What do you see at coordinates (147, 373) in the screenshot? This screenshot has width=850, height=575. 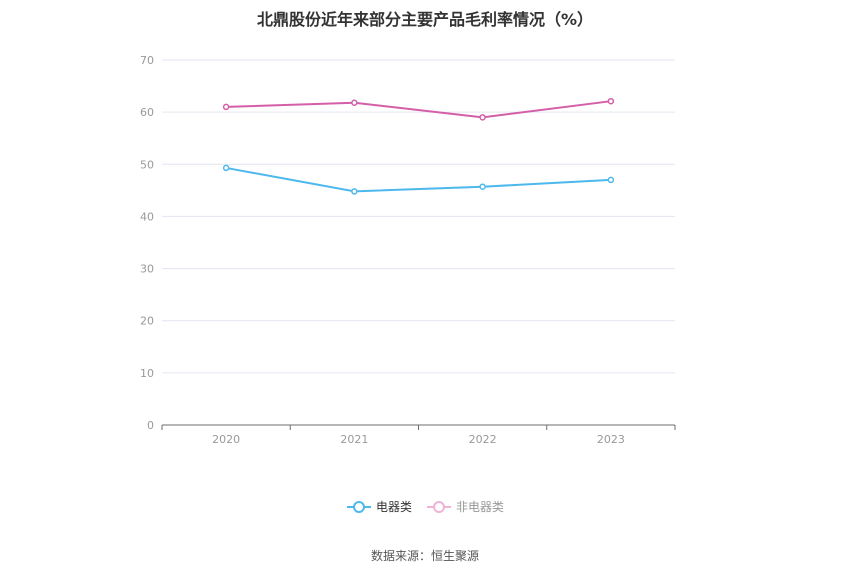 I see `y-tick-label: 10` at bounding box center [147, 373].